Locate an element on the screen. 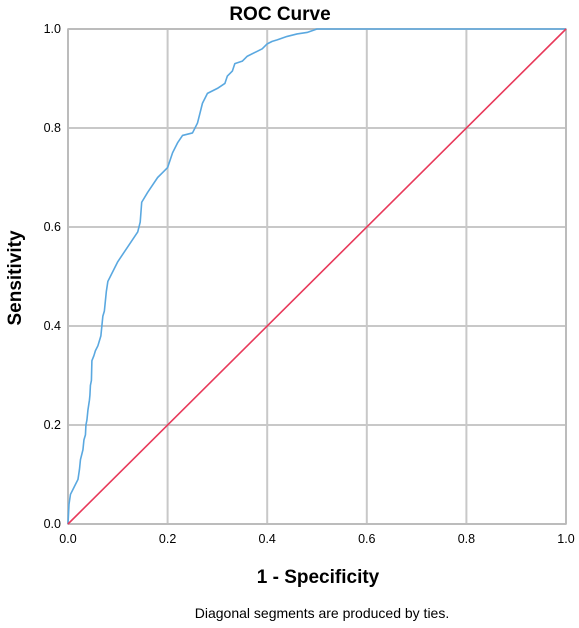 The height and width of the screenshot is (628, 579). x-tick-label: 1.0 is located at coordinates (565, 539).